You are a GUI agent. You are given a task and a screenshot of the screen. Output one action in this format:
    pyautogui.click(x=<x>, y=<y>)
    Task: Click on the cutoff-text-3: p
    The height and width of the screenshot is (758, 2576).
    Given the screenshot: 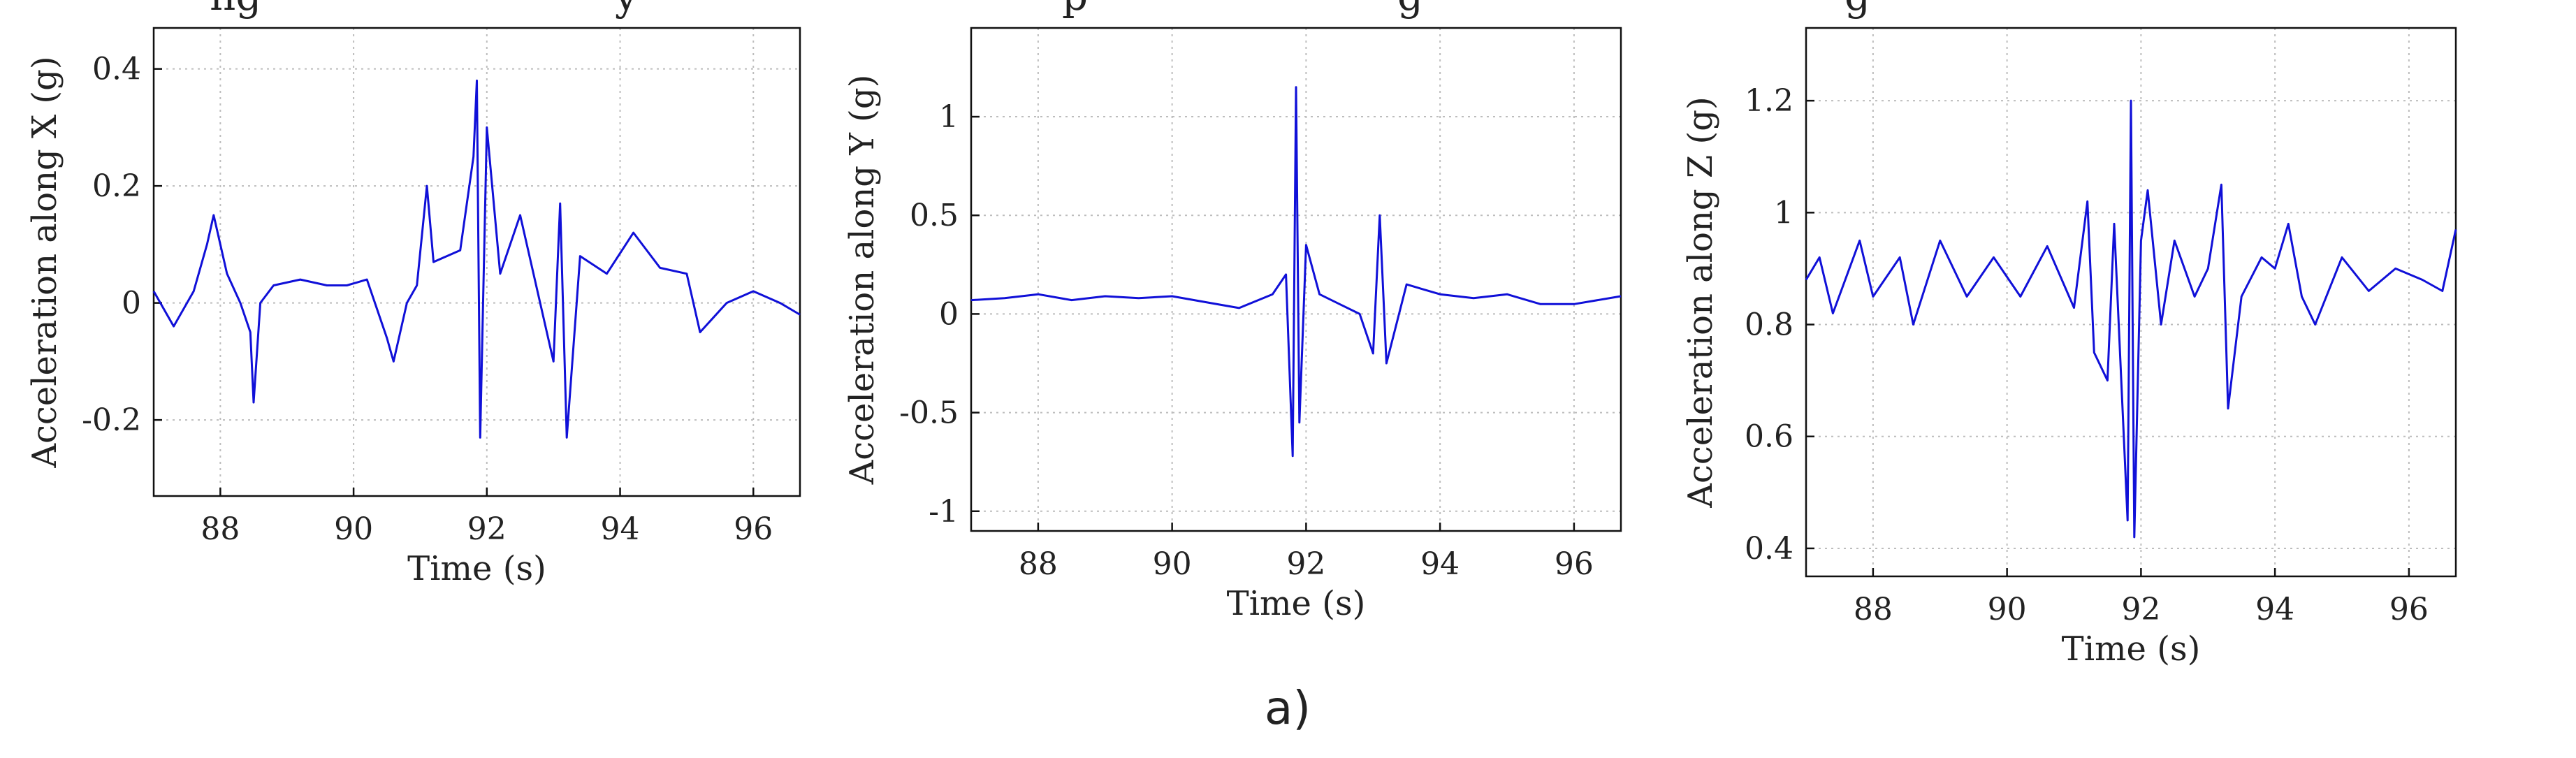 What is the action you would take?
    pyautogui.click(x=1075, y=10)
    